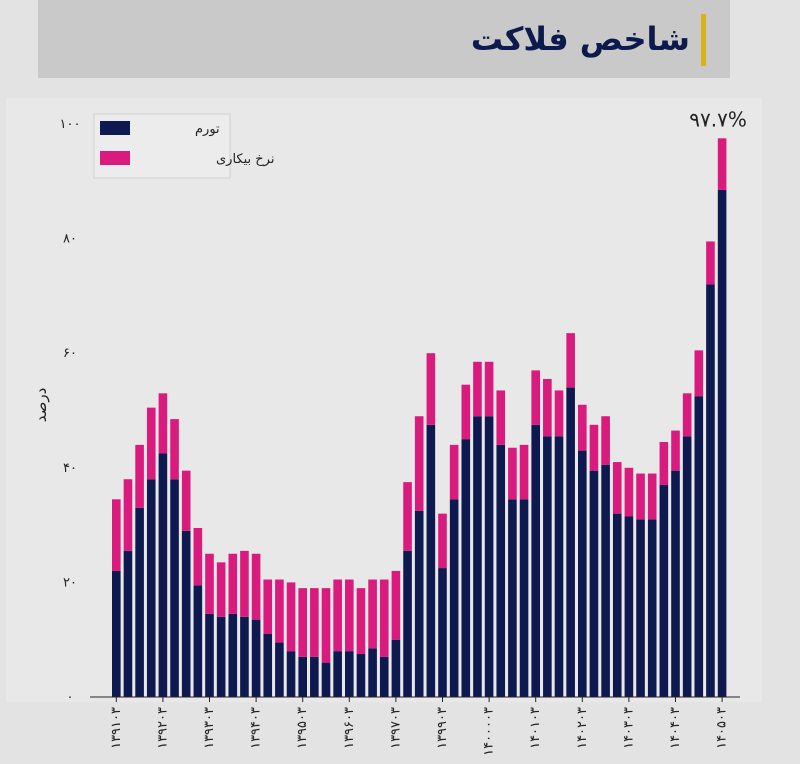 This screenshot has height=764, width=800. What do you see at coordinates (582, 728) in the screenshot?
I see `x-tick-label-40: ۱۴۰۲۰۳` at bounding box center [582, 728].